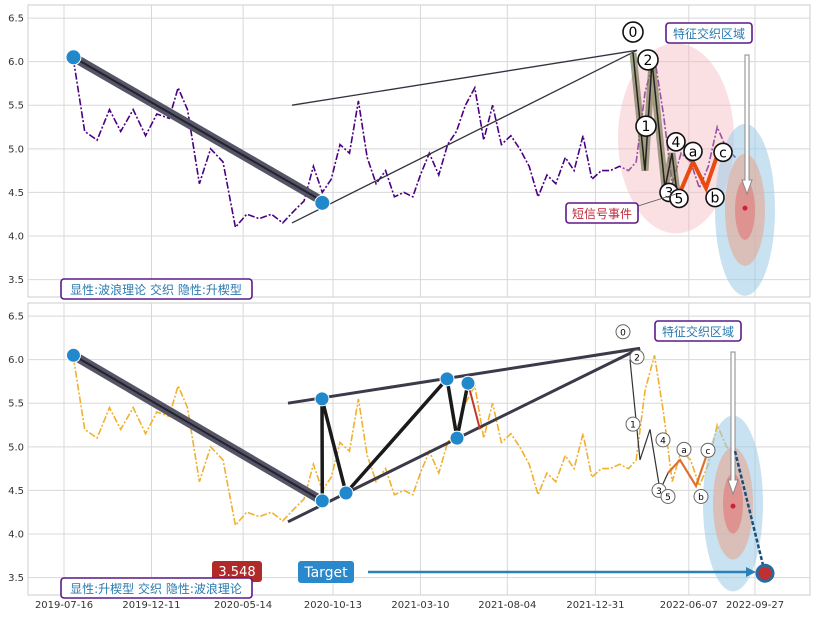 The image size is (816, 617). Describe the element at coordinates (16, 491) in the screenshot. I see `y-tick-label: 4.5` at that location.